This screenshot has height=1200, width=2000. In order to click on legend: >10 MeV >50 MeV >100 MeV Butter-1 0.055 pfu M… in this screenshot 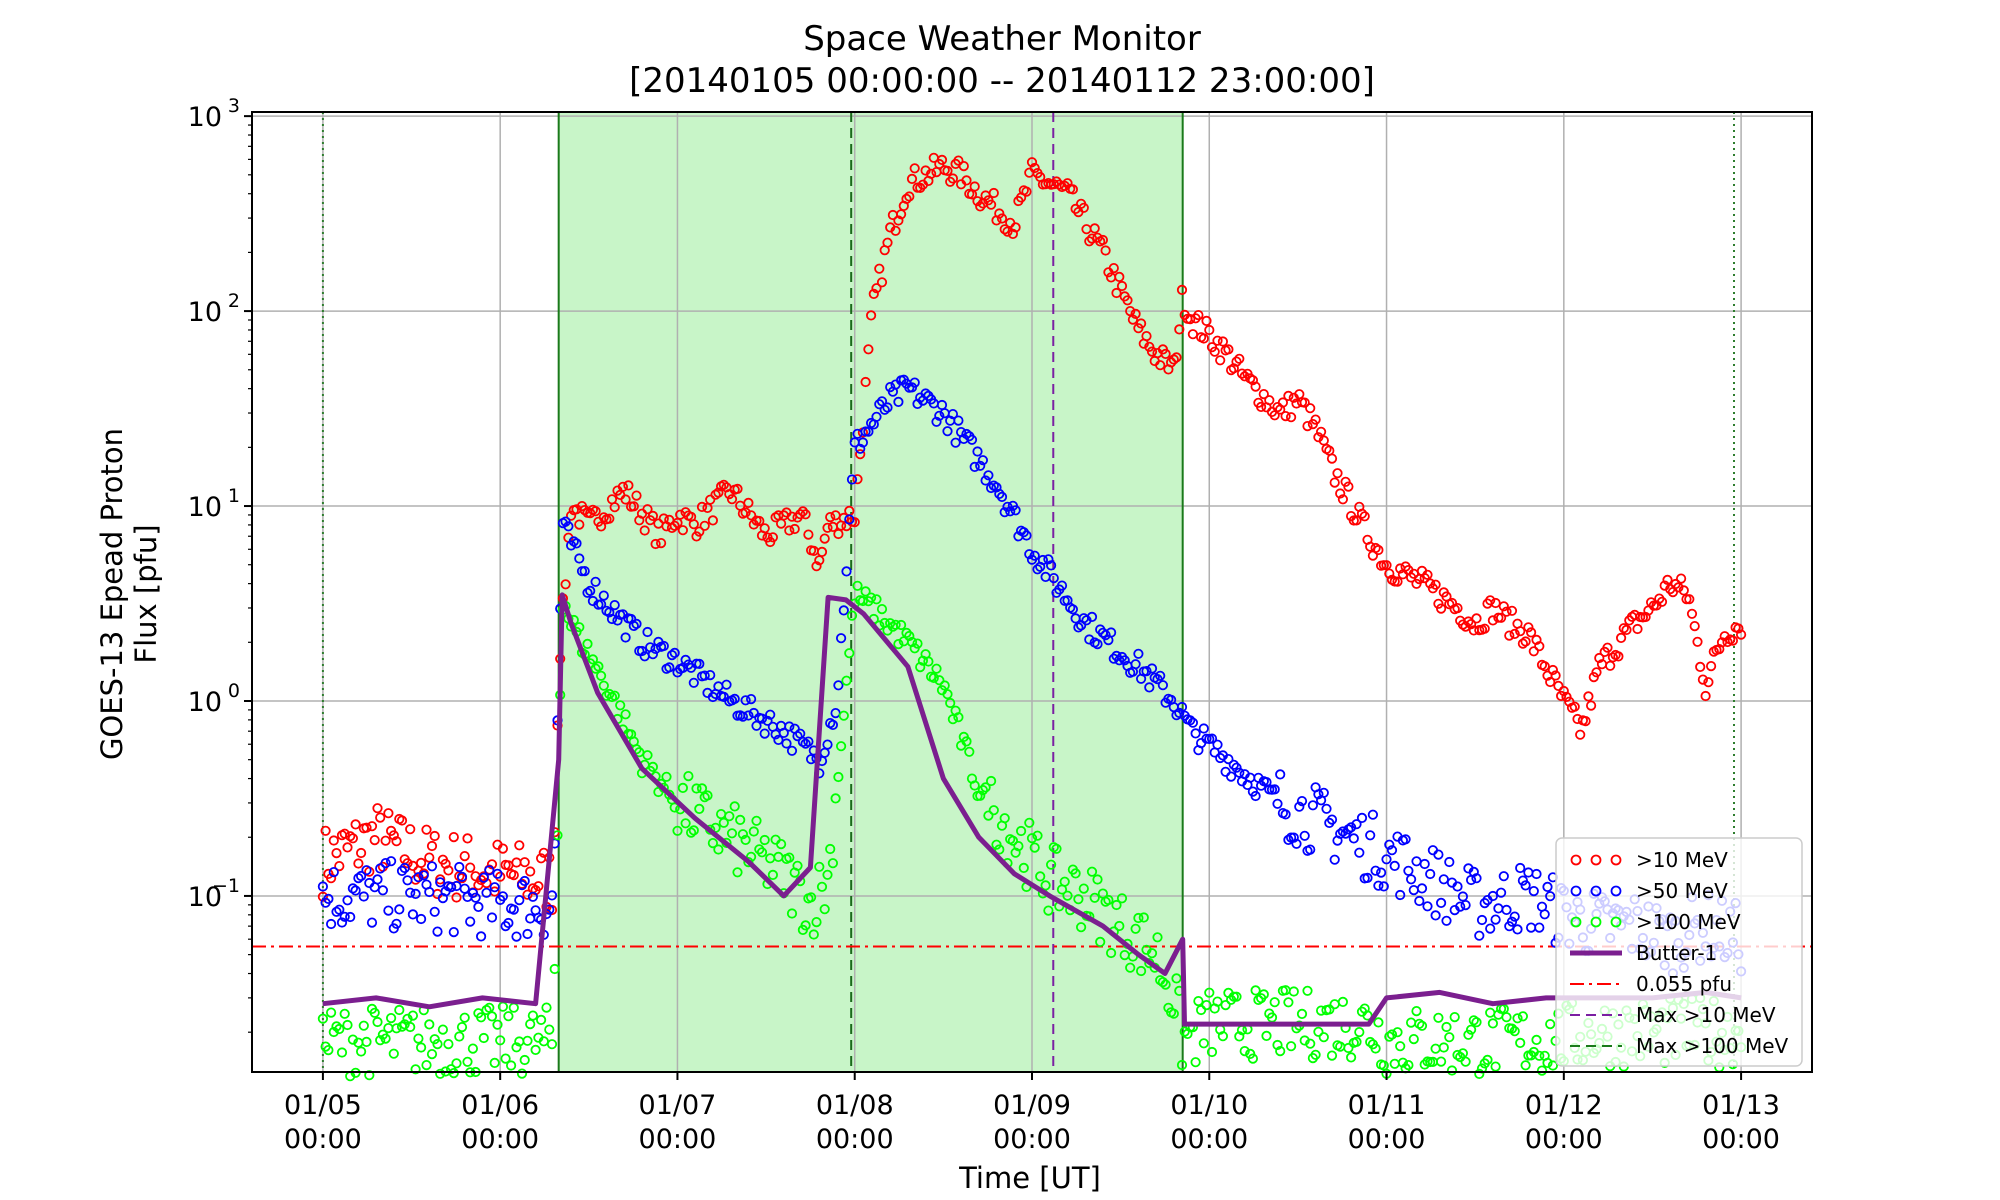, I will do `click(1679, 952)`.